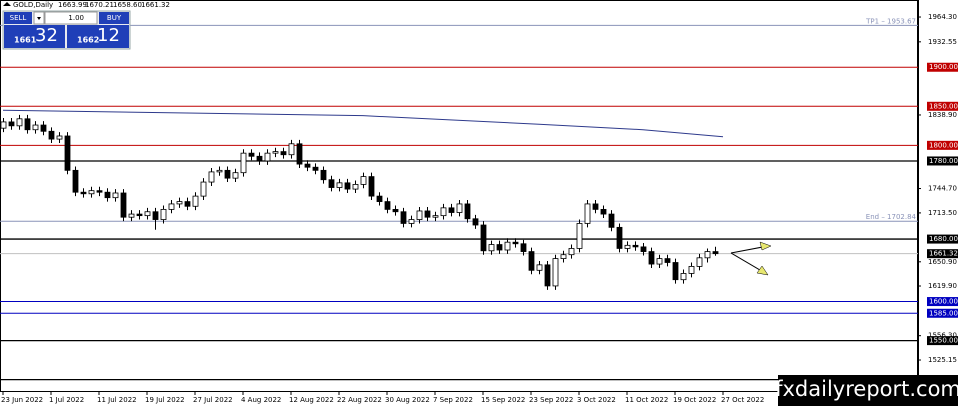 Image resolution: width=958 pixels, height=406 pixels. I want to click on bid-box, so click(34, 36).